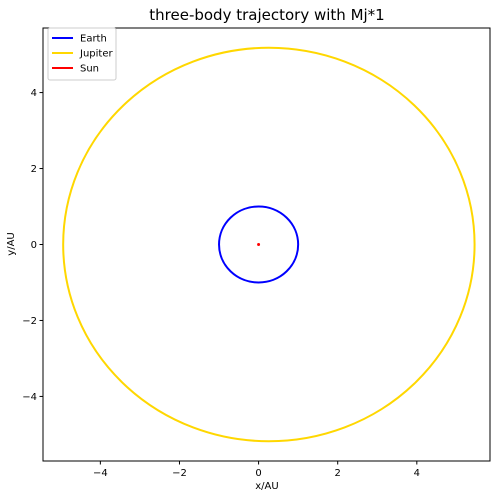  What do you see at coordinates (93, 39) in the screenshot?
I see `legend-label-earth: Earth` at bounding box center [93, 39].